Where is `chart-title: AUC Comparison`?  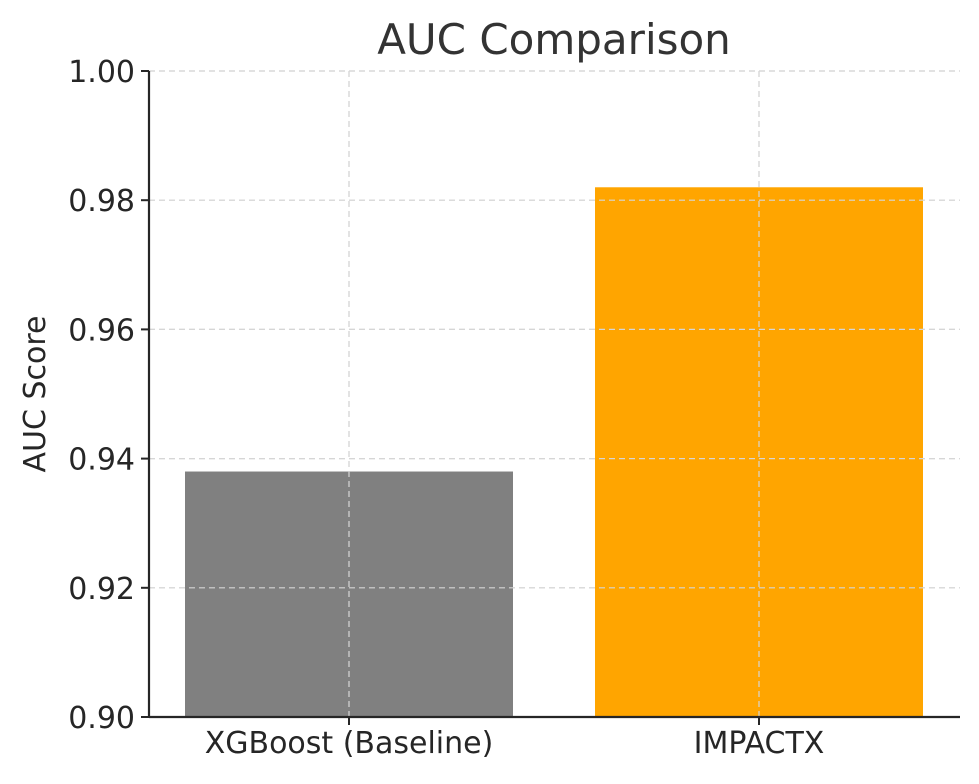
chart-title: AUC Comparison is located at coordinates (554, 39).